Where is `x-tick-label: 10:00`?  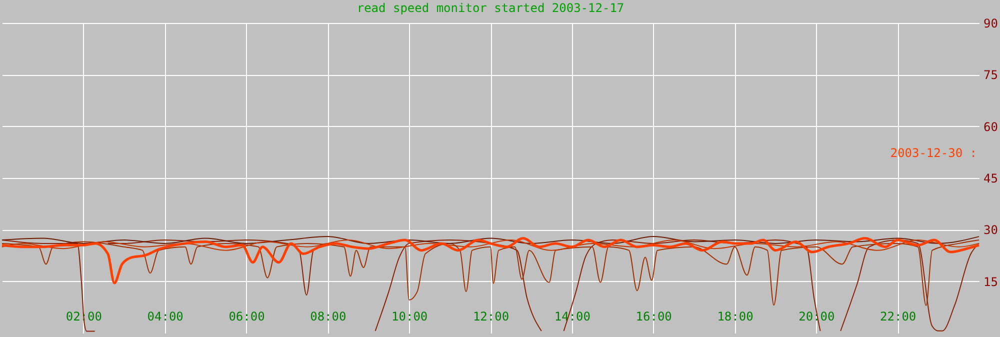
x-tick-label: 10:00 is located at coordinates (410, 317).